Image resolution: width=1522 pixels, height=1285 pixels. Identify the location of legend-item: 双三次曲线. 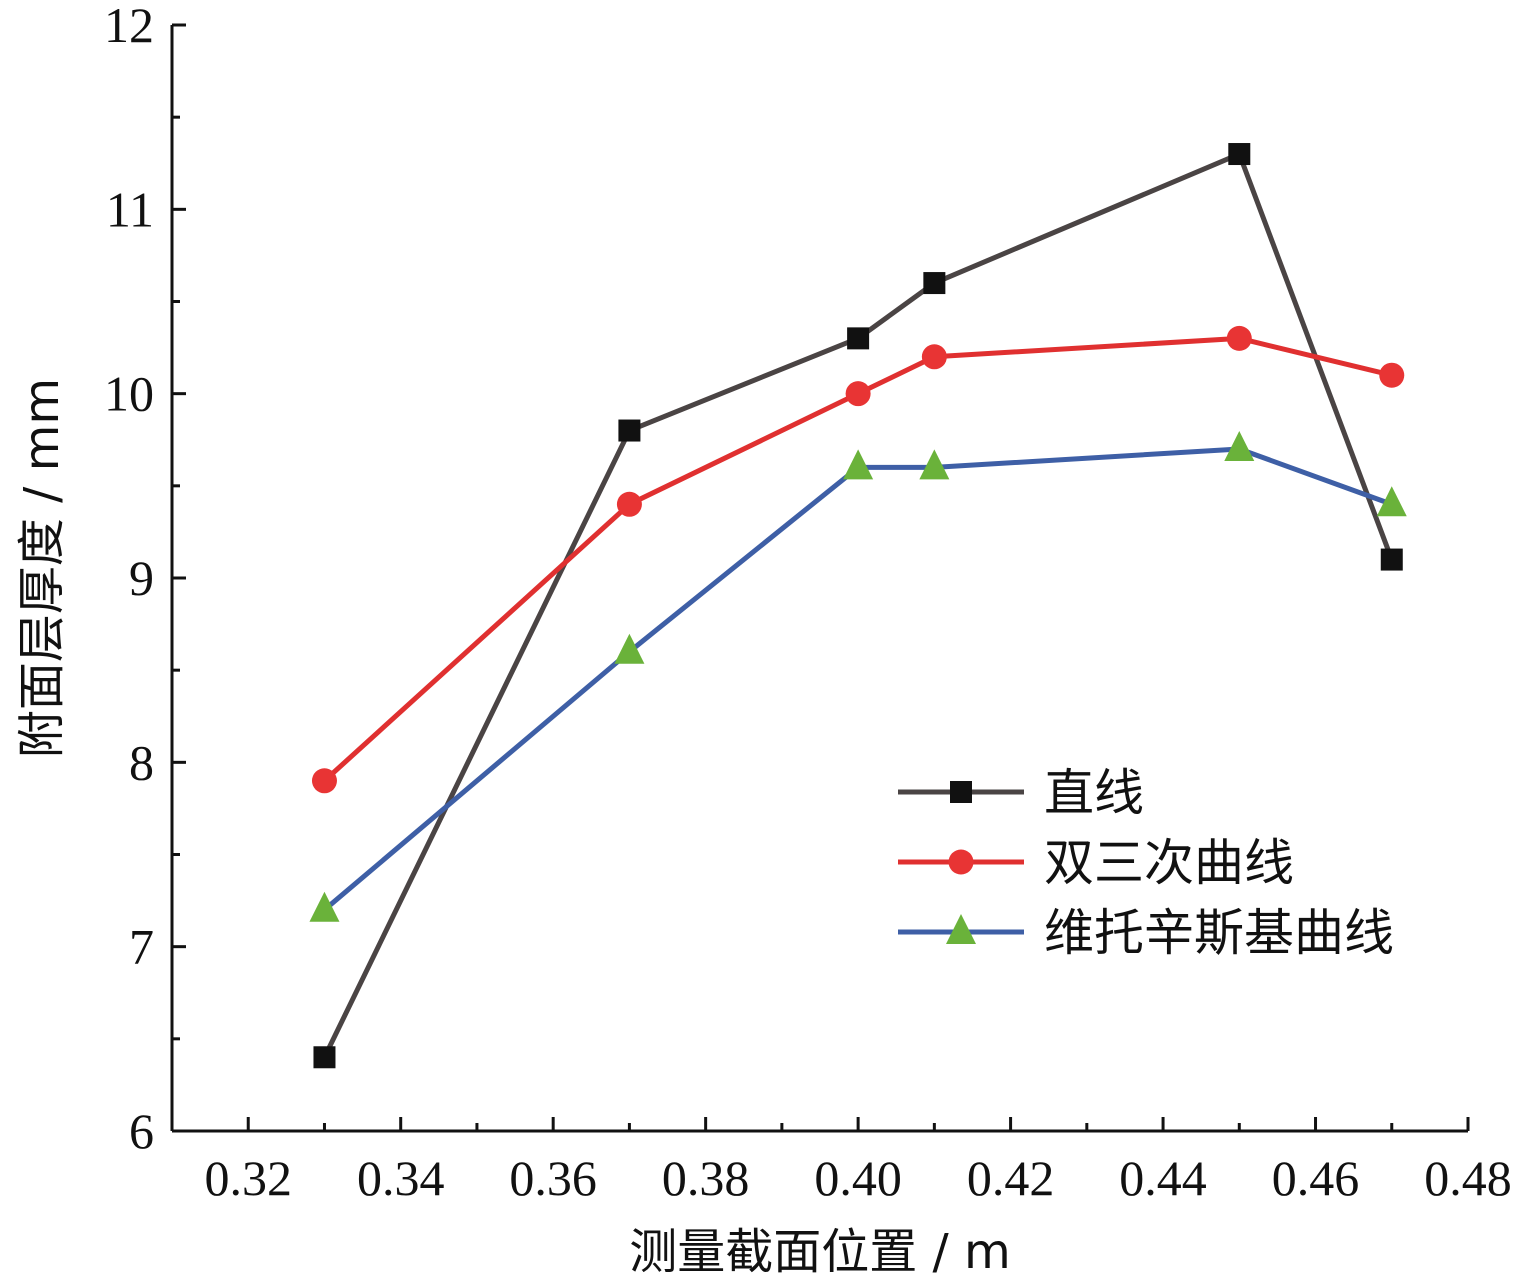
(1096, 863).